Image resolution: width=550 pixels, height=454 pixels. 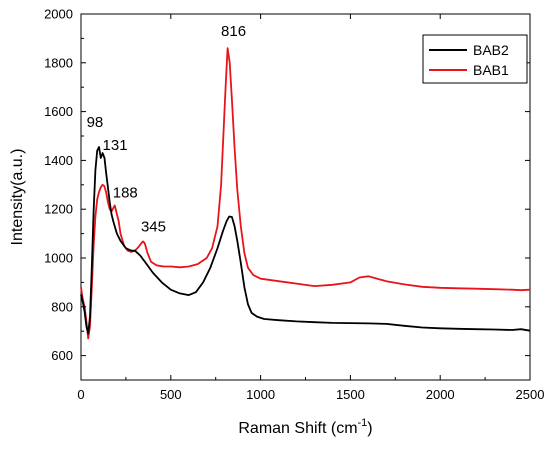 I want to click on legend-label-bab1: BAB1, so click(x=491, y=70).